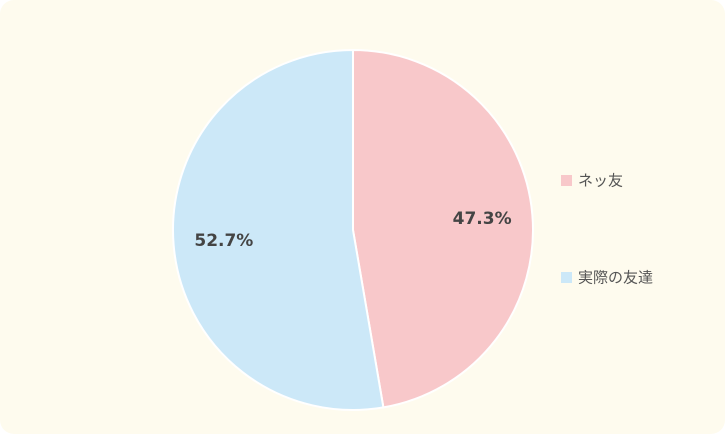 The width and height of the screenshot is (725, 434). Describe the element at coordinates (482, 219) in the screenshot. I see `value-label: 47.3%` at that location.